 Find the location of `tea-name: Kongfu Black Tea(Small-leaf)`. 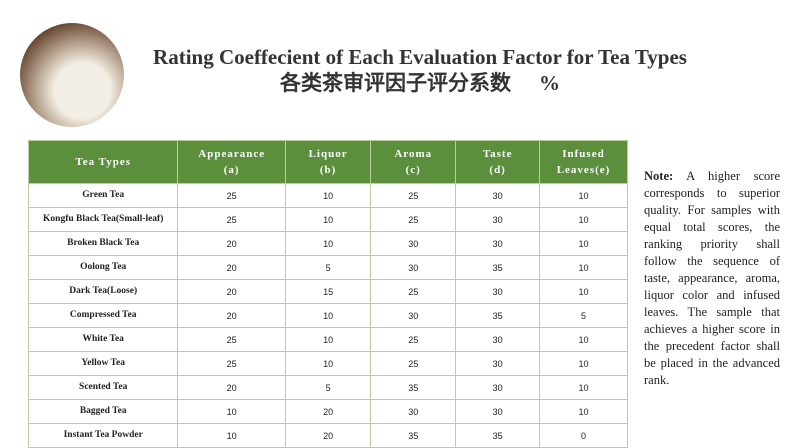

tea-name: Kongfu Black Tea(Small-leaf) is located at coordinates (103, 219).